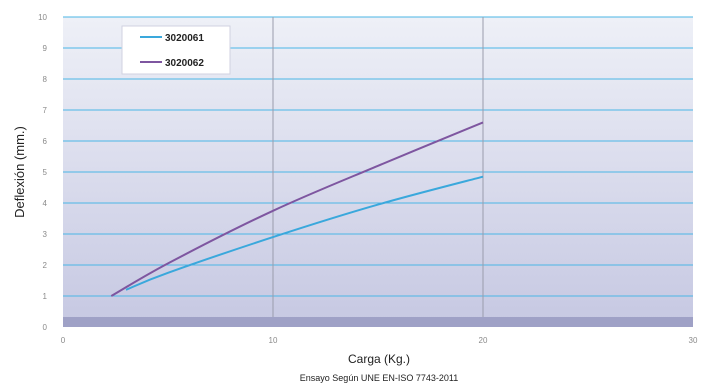 Image resolution: width=707 pixels, height=387 pixels. Describe the element at coordinates (42, 17) in the screenshot. I see `y-tick-label: 10` at that location.